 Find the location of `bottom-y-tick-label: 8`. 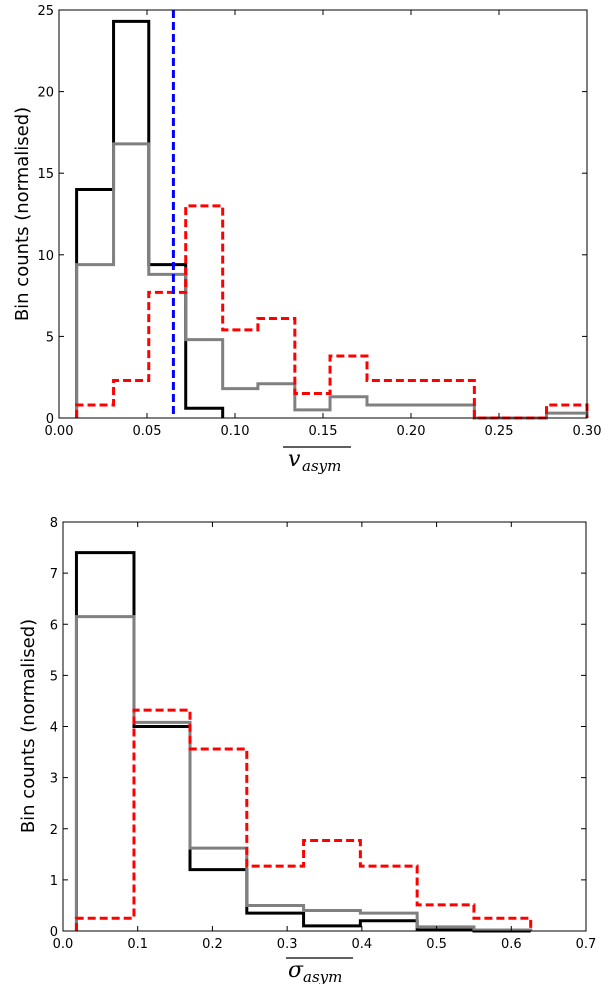

bottom-y-tick-label: 8 is located at coordinates (54, 523).